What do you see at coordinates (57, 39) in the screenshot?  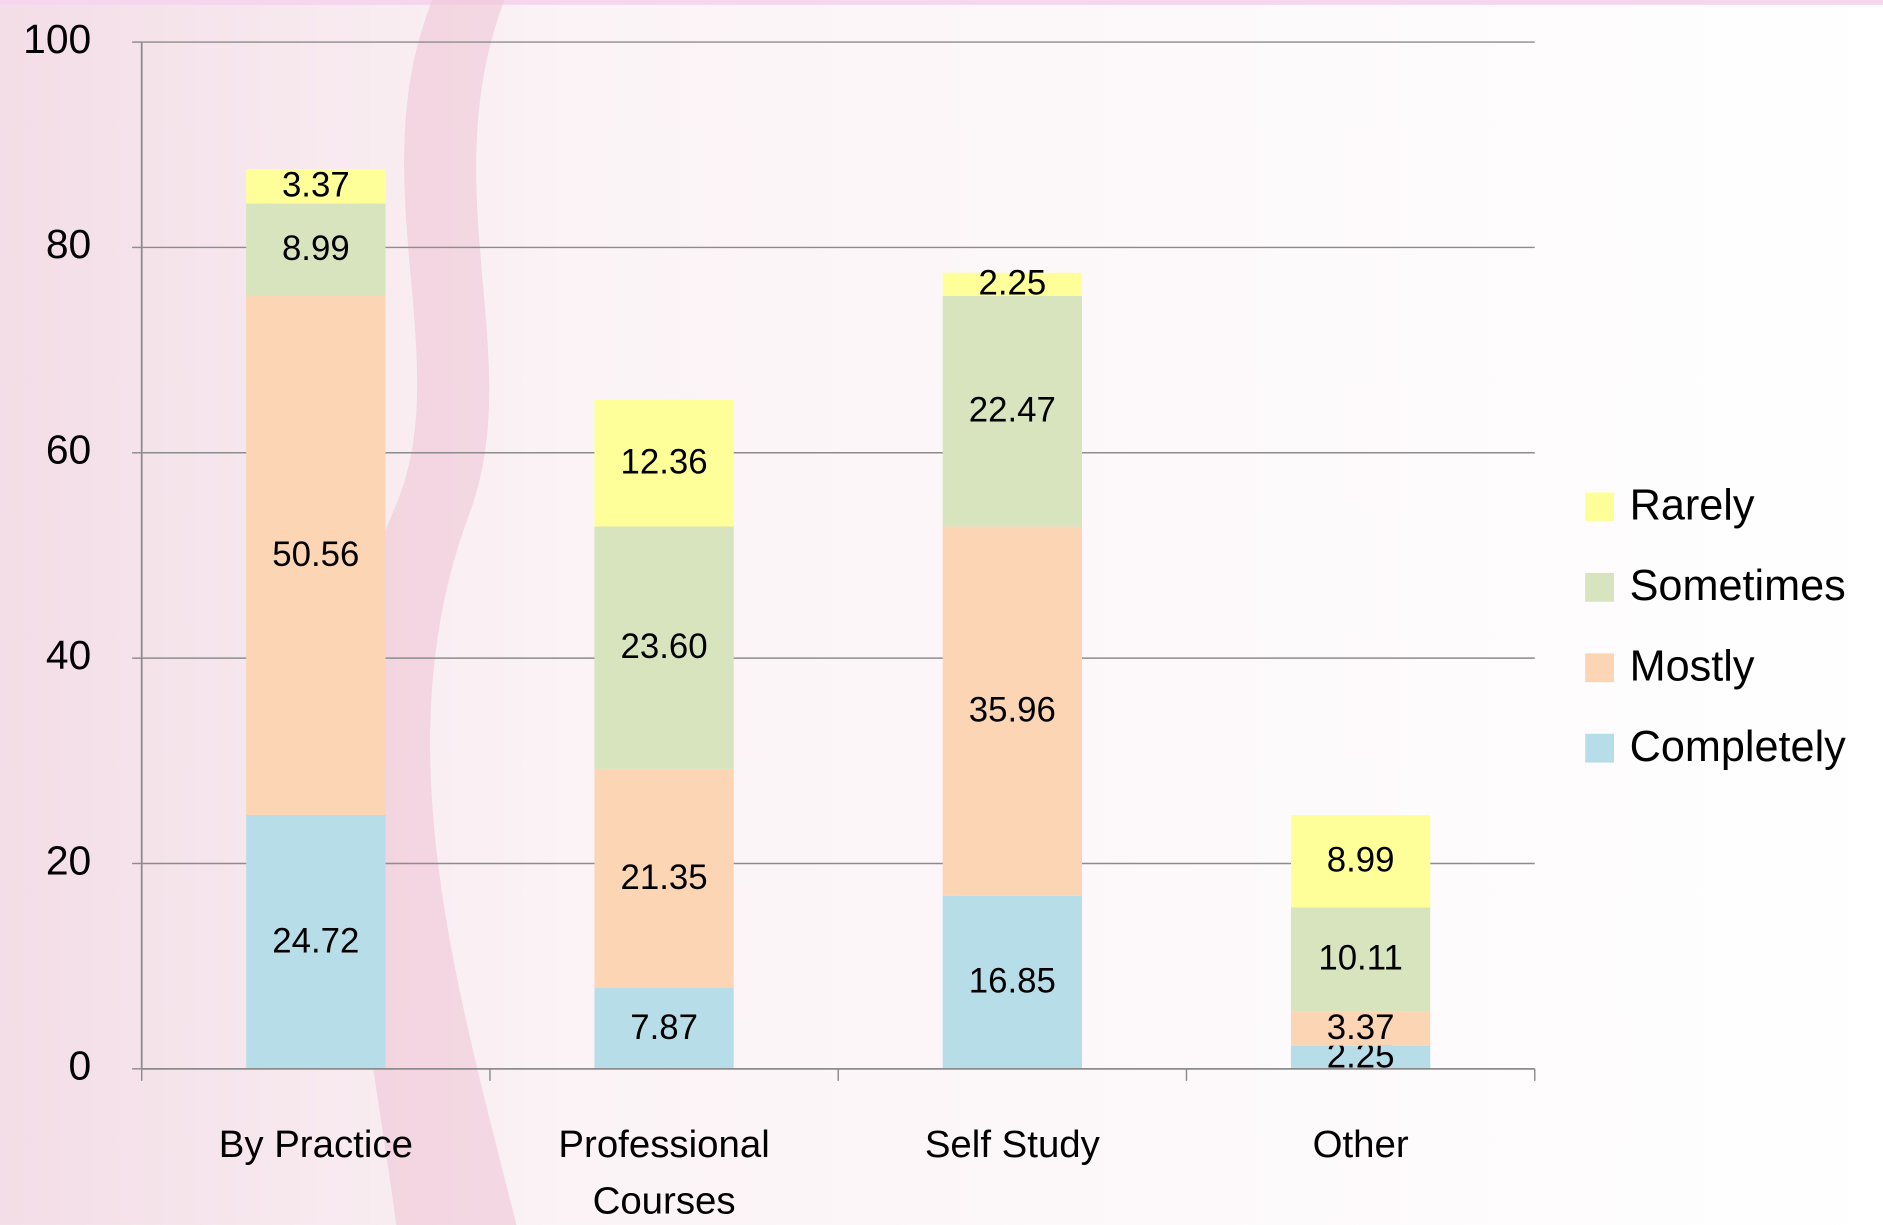 I see `y-tick-label: 100` at bounding box center [57, 39].